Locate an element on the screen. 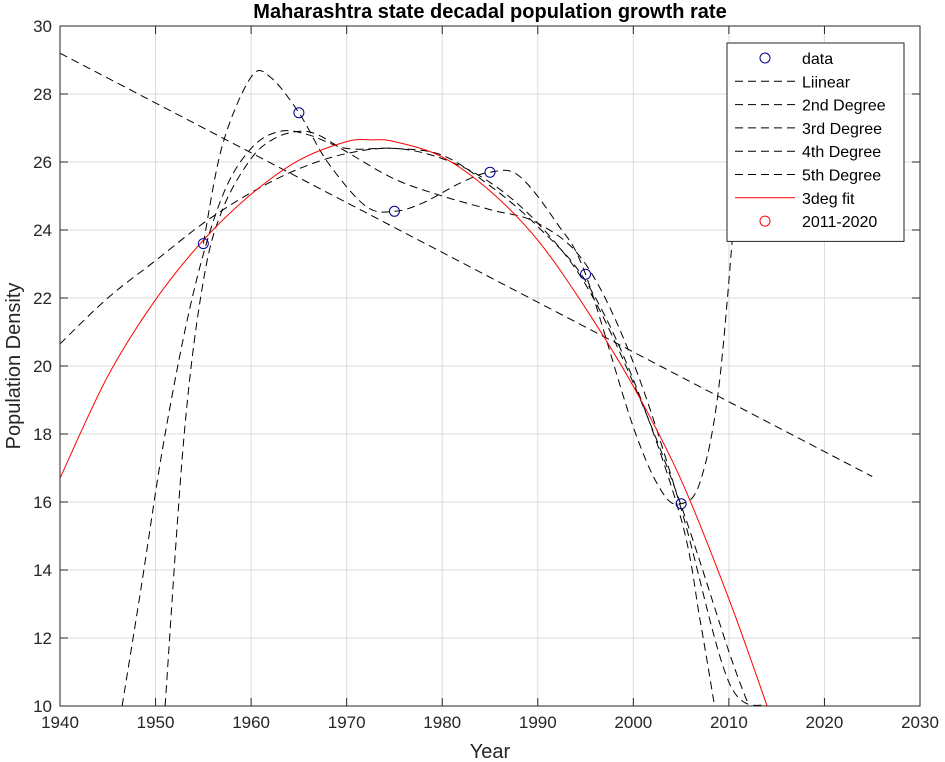 The height and width of the screenshot is (762, 945). y-tick-label: 22 is located at coordinates (42, 298).